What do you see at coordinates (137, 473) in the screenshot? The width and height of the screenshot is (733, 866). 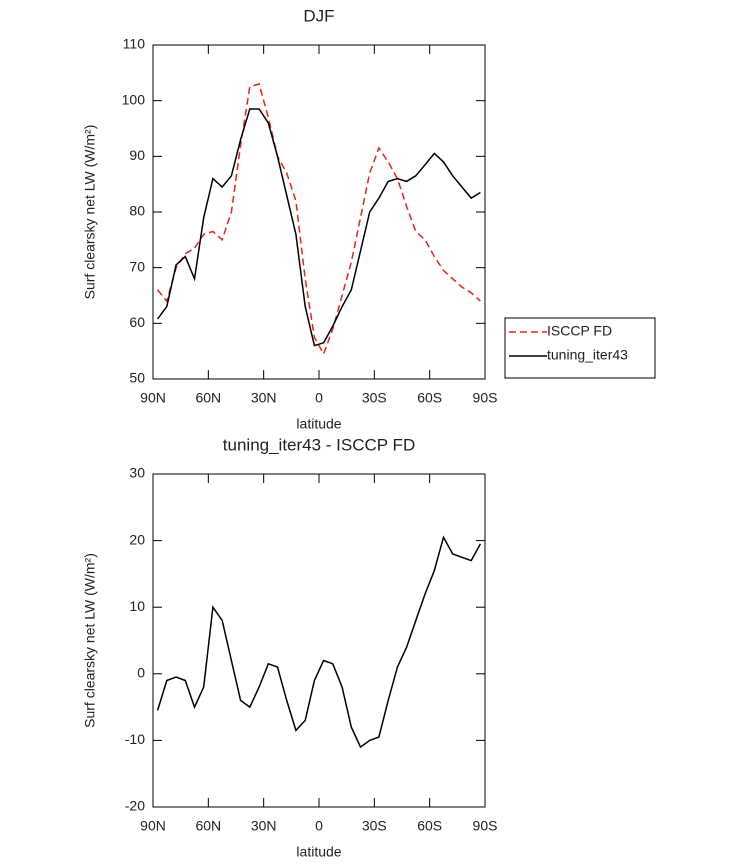 I see `y-tick-label: 30` at bounding box center [137, 473].